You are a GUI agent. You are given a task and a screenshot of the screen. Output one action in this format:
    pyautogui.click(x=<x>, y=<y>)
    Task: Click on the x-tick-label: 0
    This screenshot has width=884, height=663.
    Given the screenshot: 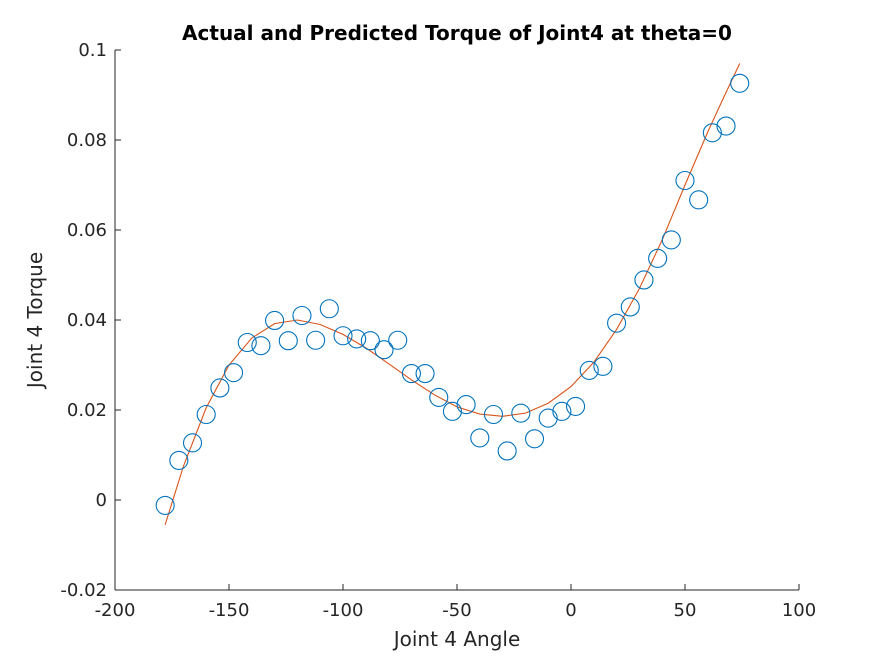 What is the action you would take?
    pyautogui.click(x=570, y=610)
    